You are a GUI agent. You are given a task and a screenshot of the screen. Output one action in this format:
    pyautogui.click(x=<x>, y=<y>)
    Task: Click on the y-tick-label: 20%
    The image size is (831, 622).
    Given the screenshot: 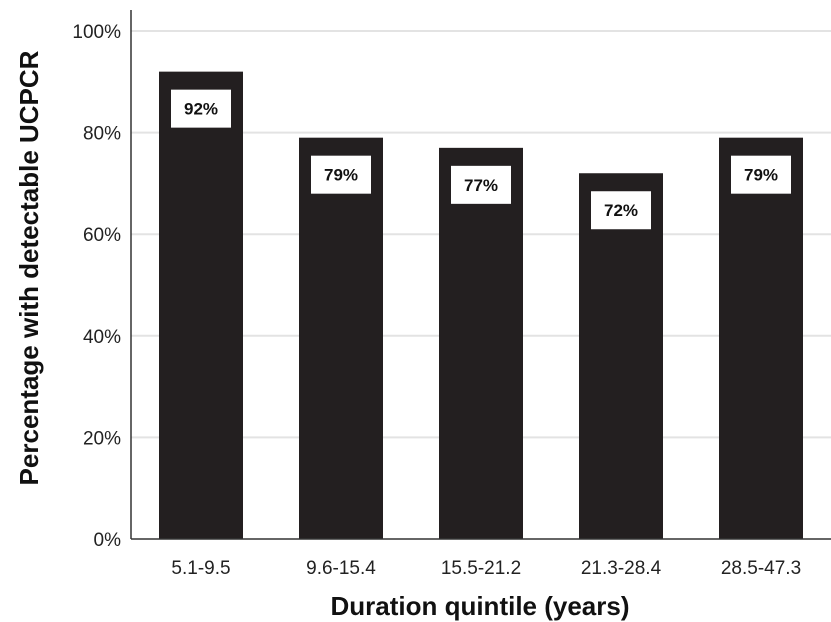 What is the action you would take?
    pyautogui.click(x=102, y=438)
    